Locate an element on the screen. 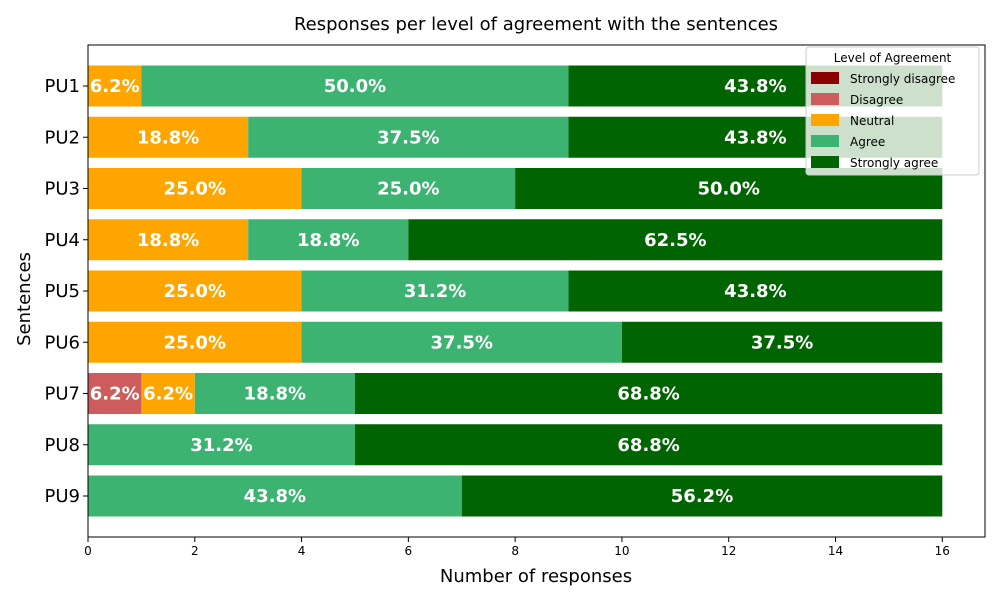  bar-data-label: 62.5% is located at coordinates (675, 240).